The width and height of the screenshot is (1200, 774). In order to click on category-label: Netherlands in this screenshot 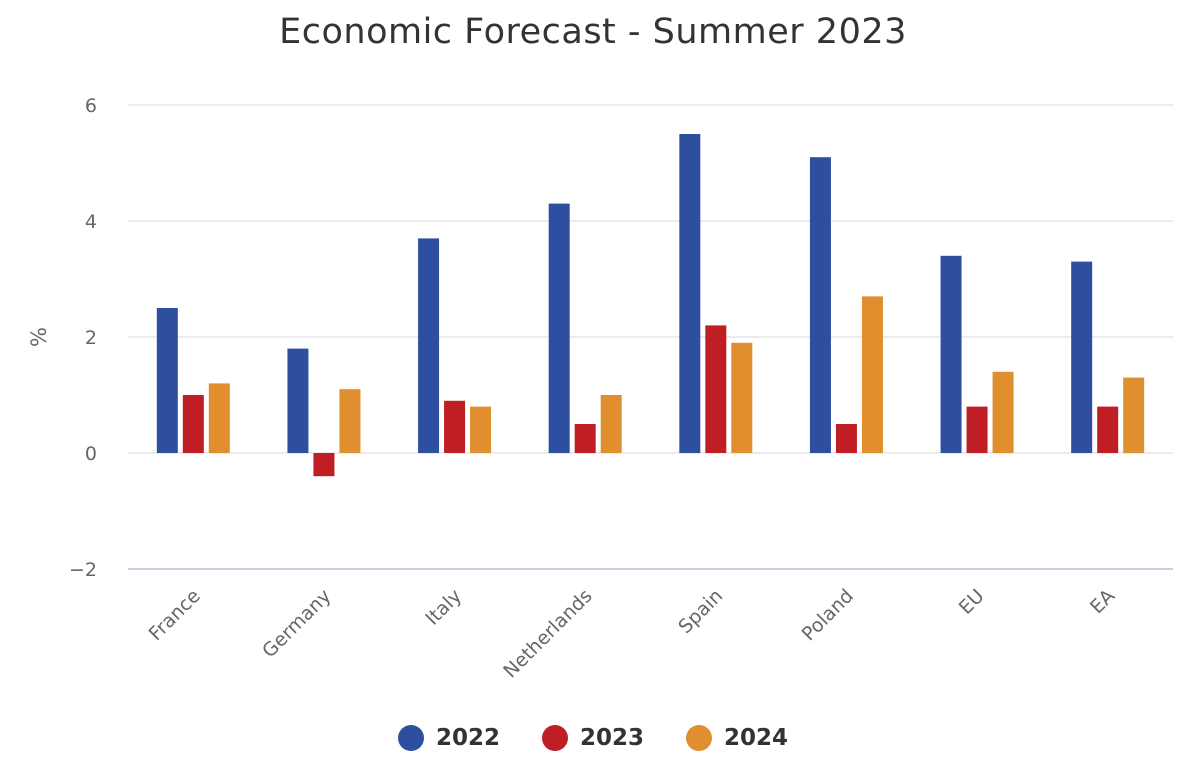, I will do `click(547, 633)`.